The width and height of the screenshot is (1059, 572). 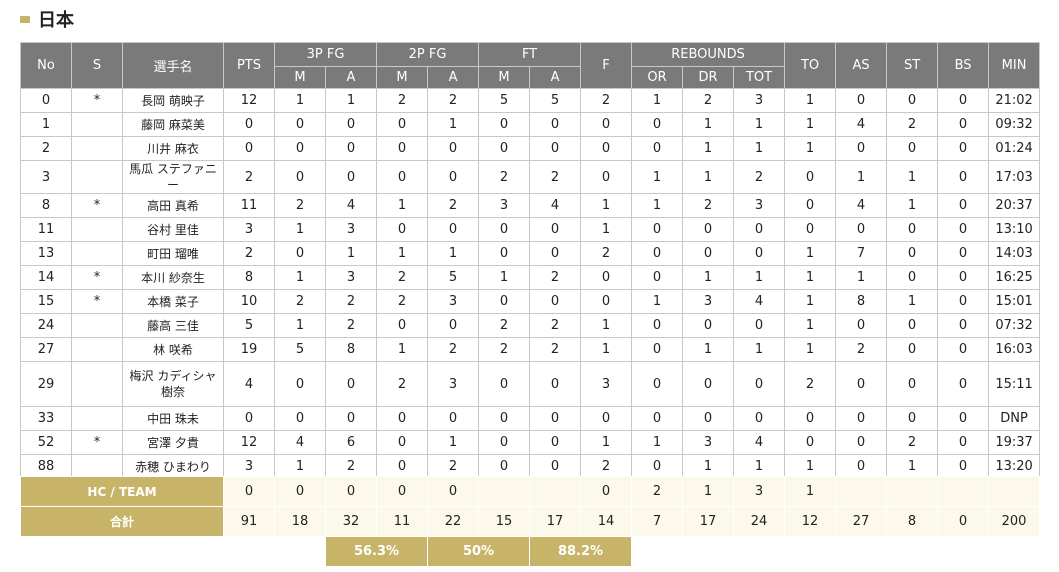 What do you see at coordinates (504, 301) in the screenshot?
I see `player-ft-made: 0` at bounding box center [504, 301].